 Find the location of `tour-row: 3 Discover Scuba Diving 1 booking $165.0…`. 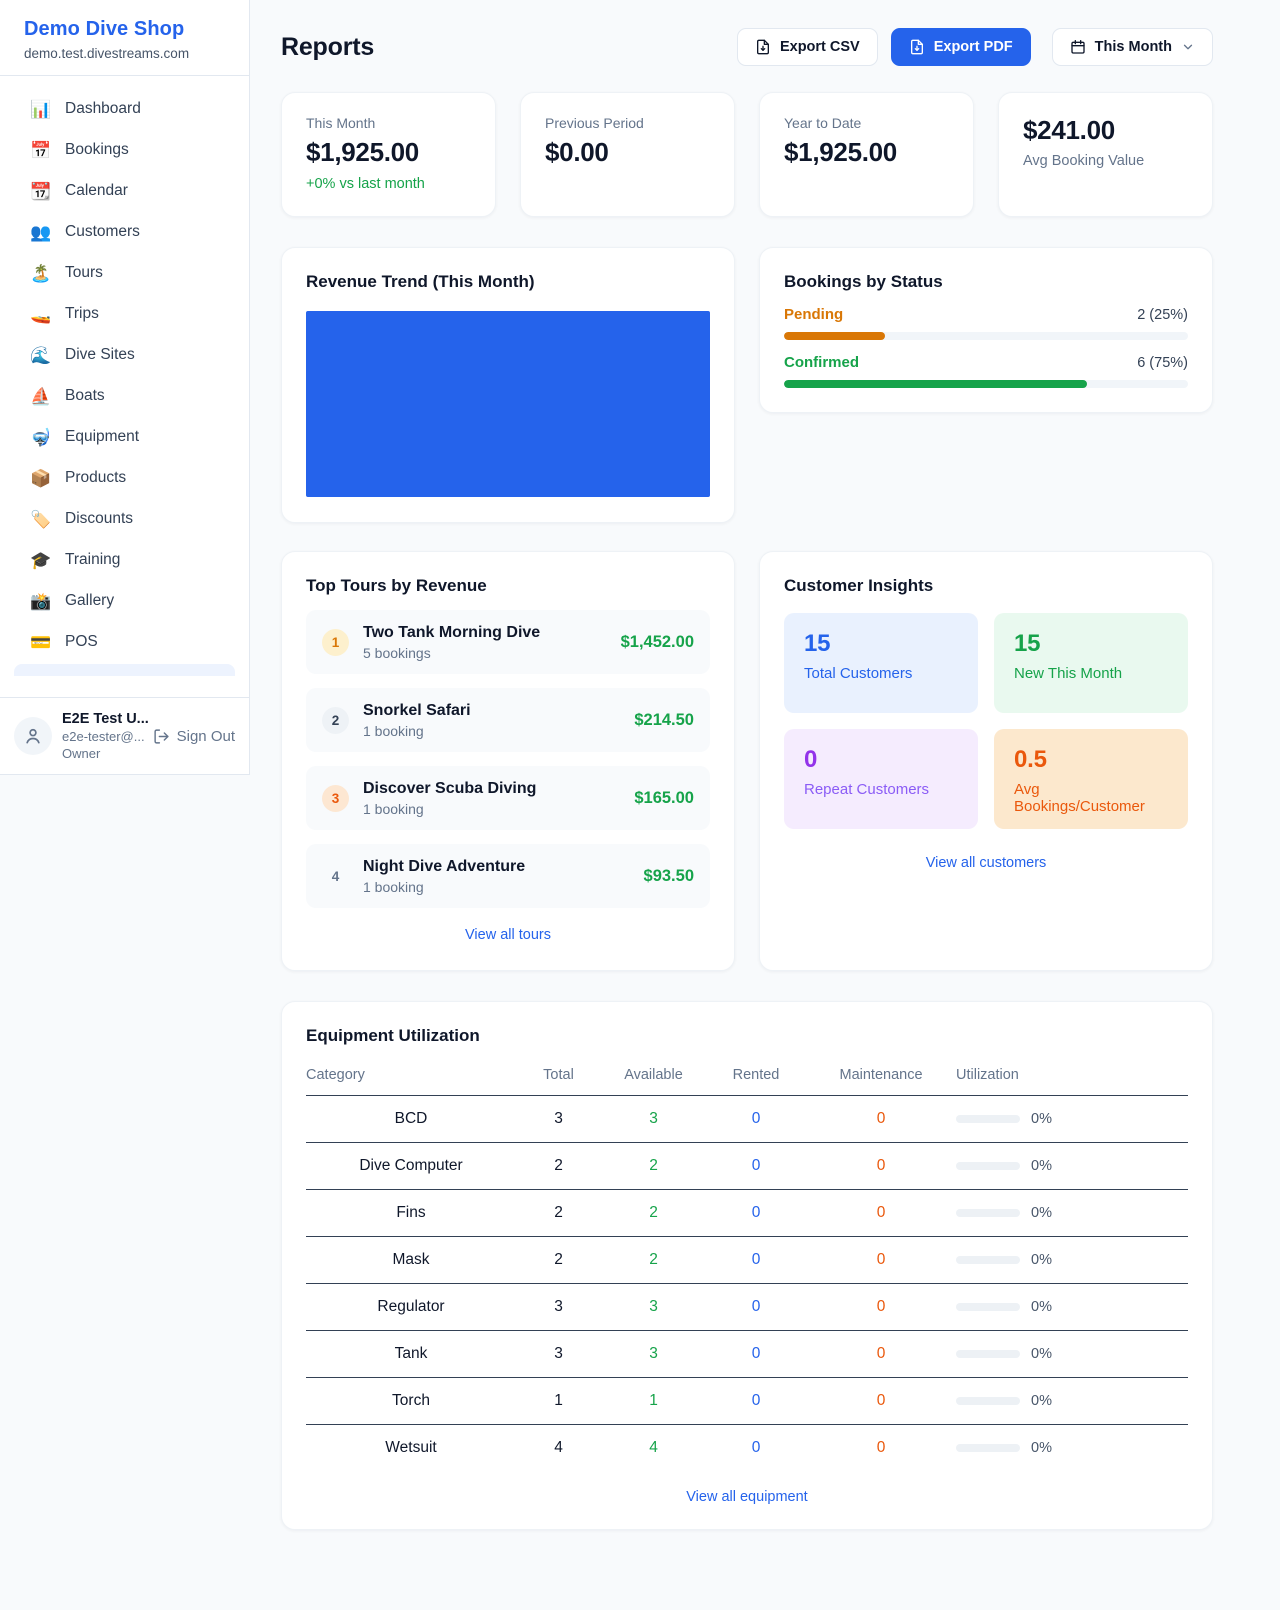

tour-row: 3 Discover Scuba Diving 1 booking $165.0… is located at coordinates (508, 798).